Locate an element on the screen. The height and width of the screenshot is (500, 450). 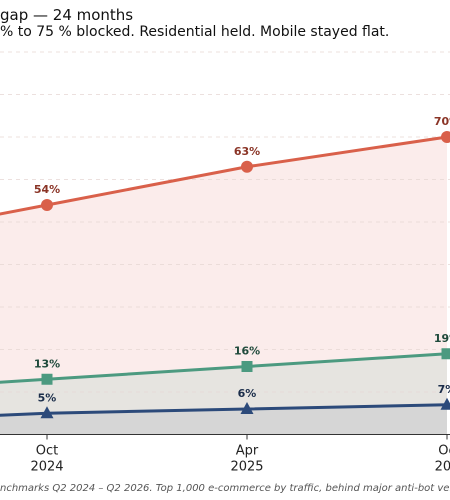
data-label: 16% is located at coordinates (247, 351).